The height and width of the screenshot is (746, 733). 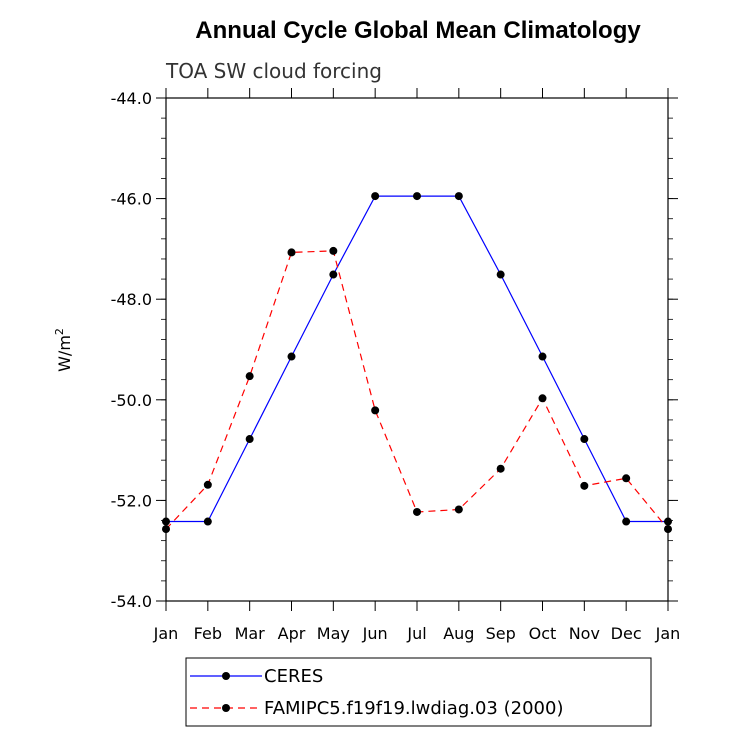 What do you see at coordinates (418, 30) in the screenshot?
I see `chart-title: Annual Cycle Global Mean Climatology` at bounding box center [418, 30].